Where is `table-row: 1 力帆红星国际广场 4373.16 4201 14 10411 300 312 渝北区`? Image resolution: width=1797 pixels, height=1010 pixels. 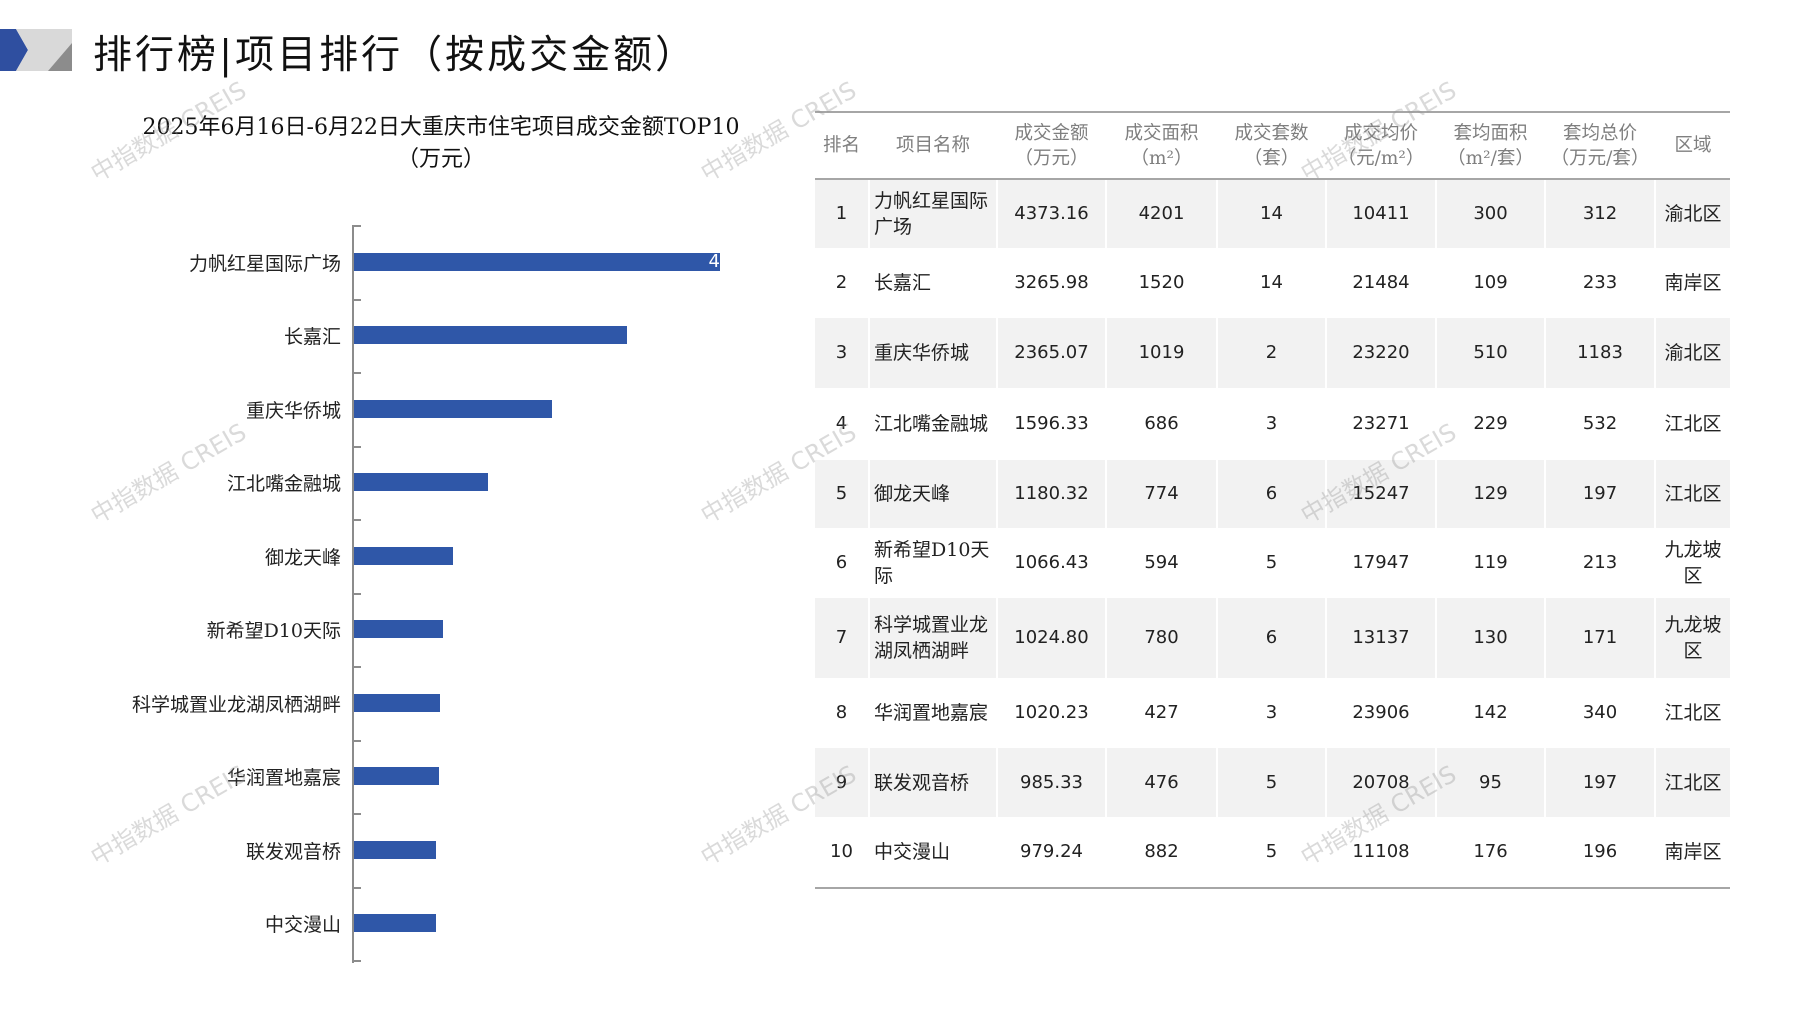
table-row: 1 力帆红星国际广场 4373.16 4201 14 10411 300 312 渝北区 is located at coordinates (1272, 214).